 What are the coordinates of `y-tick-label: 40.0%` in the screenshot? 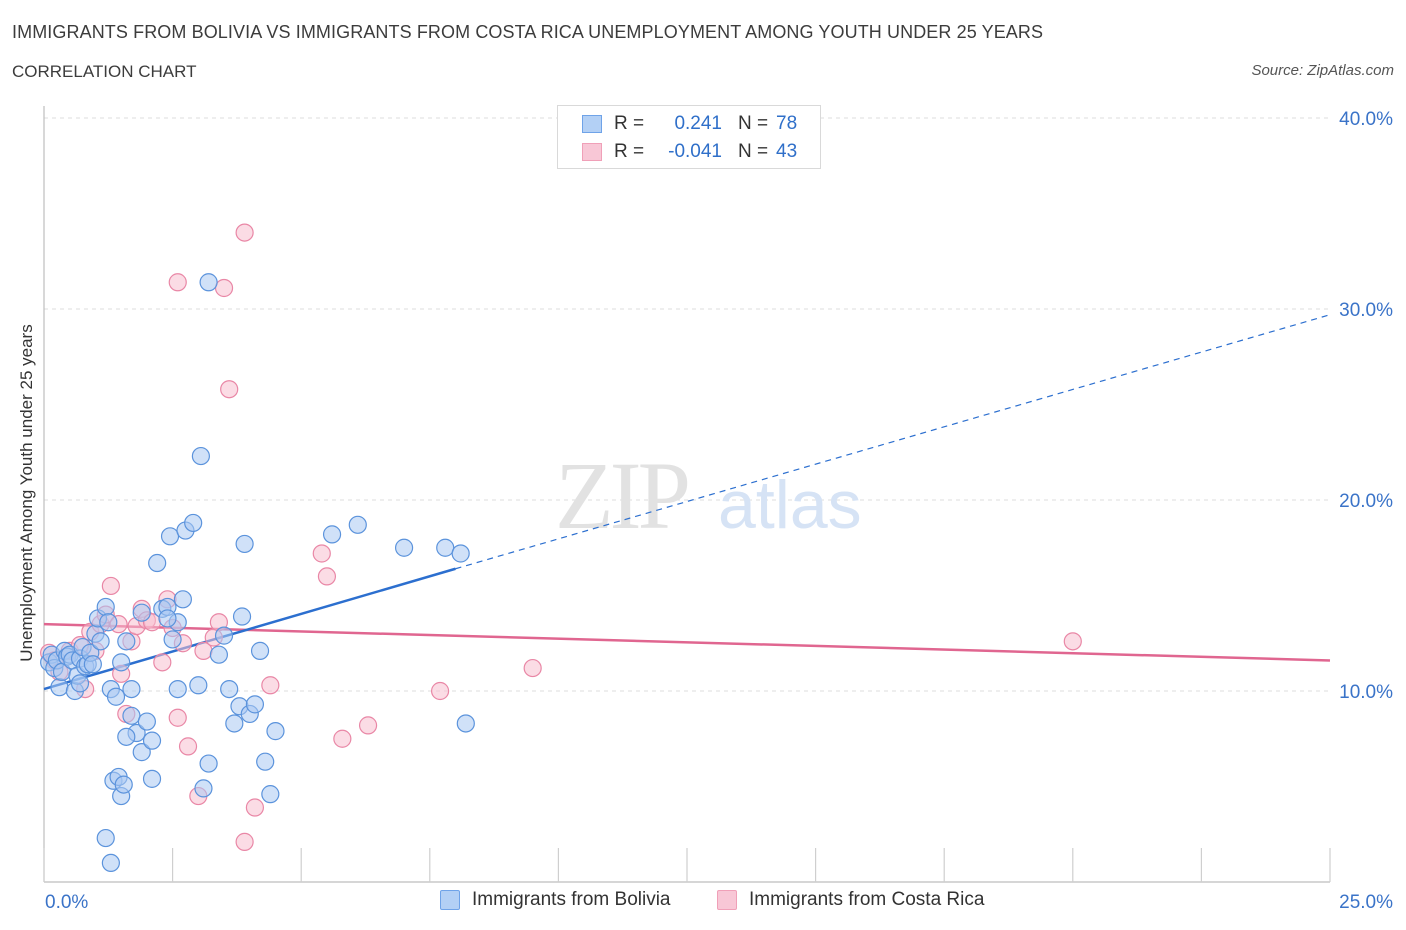 It's located at (1366, 119).